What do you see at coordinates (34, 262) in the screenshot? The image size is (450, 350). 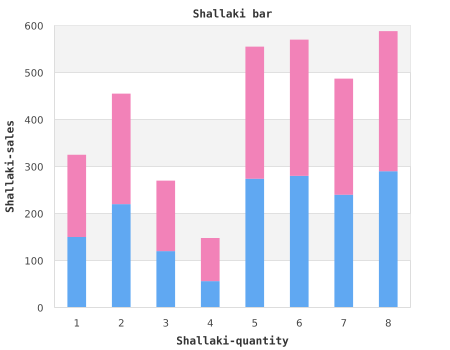 I see `y-tick-label: 100` at bounding box center [34, 262].